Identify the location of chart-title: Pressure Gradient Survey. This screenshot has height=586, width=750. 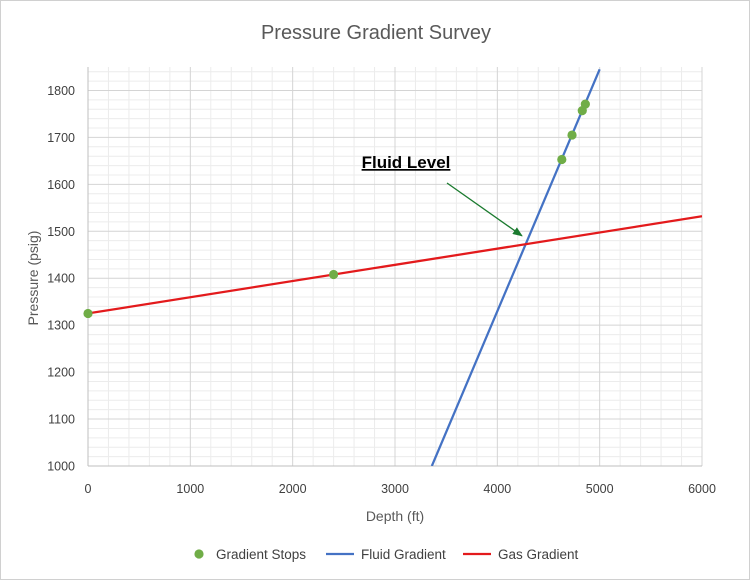
(376, 33).